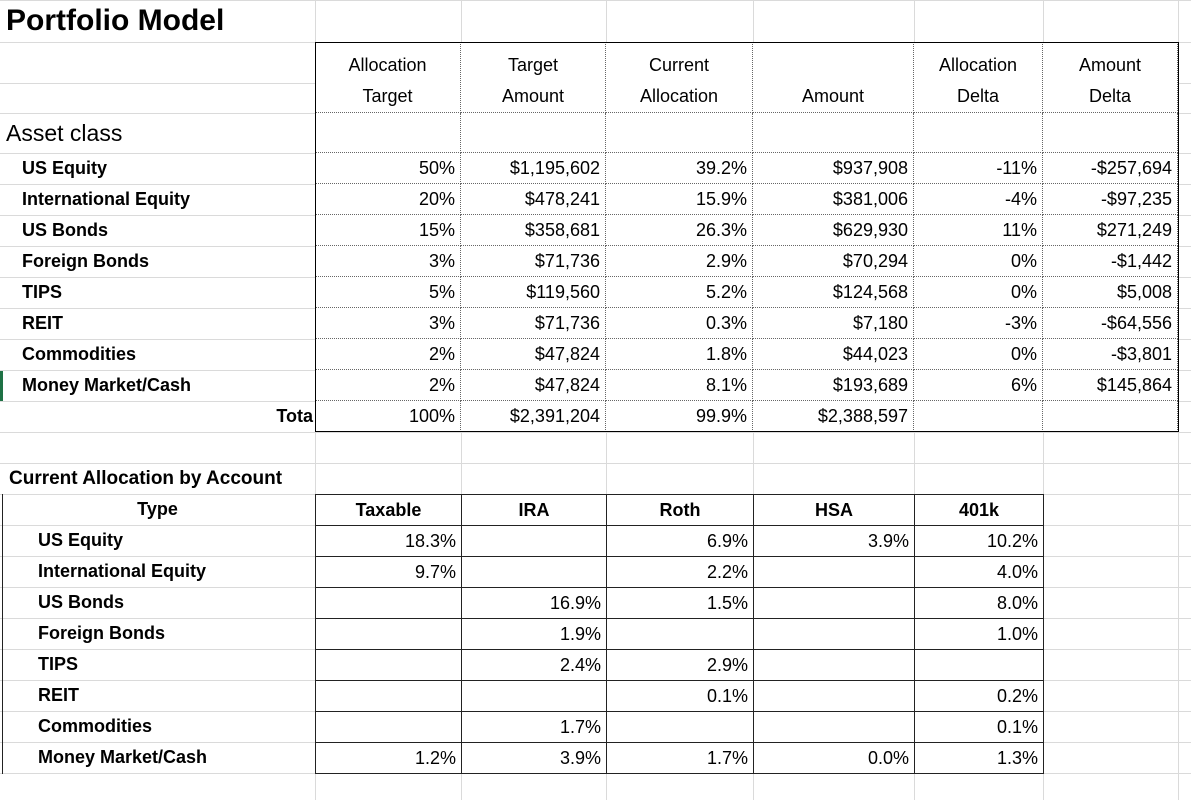 Image resolution: width=1191 pixels, height=800 pixels. I want to click on cell: $71,736, so click(533, 261).